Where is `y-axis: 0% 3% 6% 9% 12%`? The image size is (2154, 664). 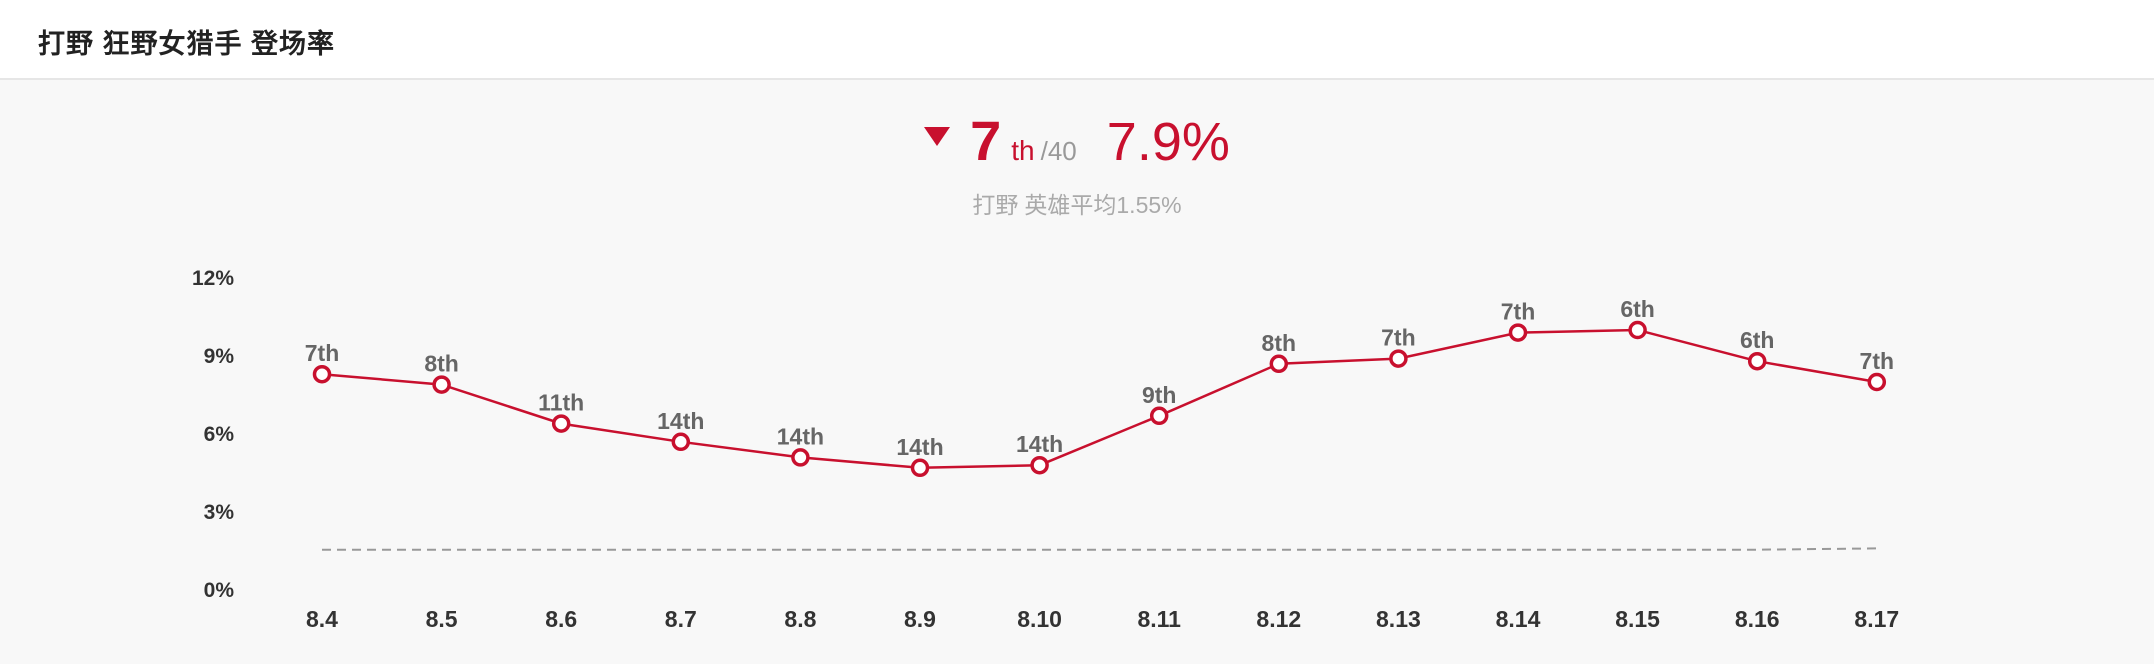
y-axis: 0% 3% 6% 9% 12% is located at coordinates (213, 434).